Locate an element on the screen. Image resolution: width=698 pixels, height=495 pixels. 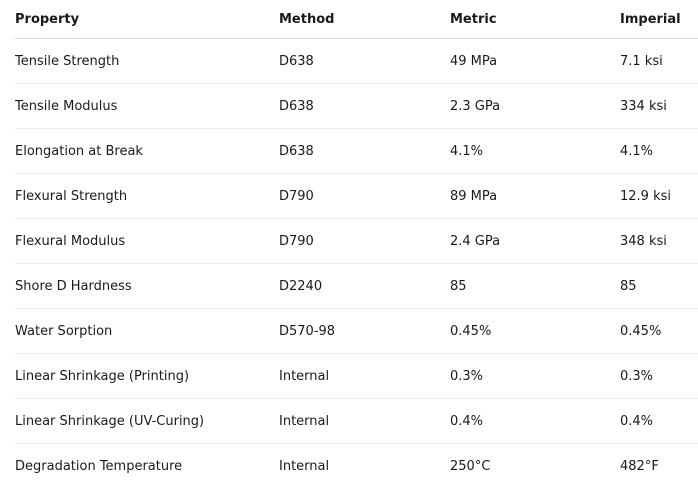
cell-imperial: 4.1% is located at coordinates (659, 151).